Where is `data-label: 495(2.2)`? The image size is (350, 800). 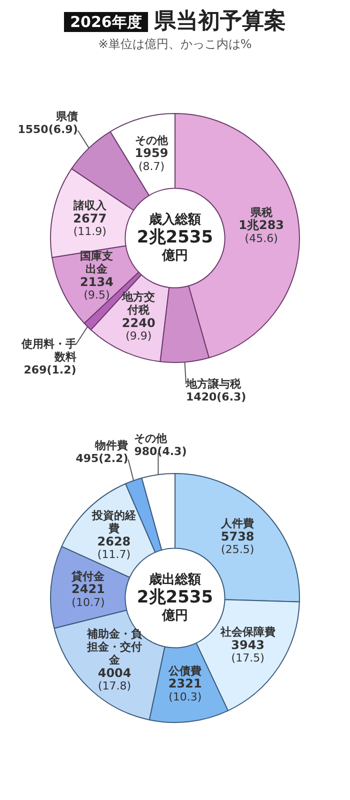
data-label: 495(2.2) is located at coordinates (102, 458).